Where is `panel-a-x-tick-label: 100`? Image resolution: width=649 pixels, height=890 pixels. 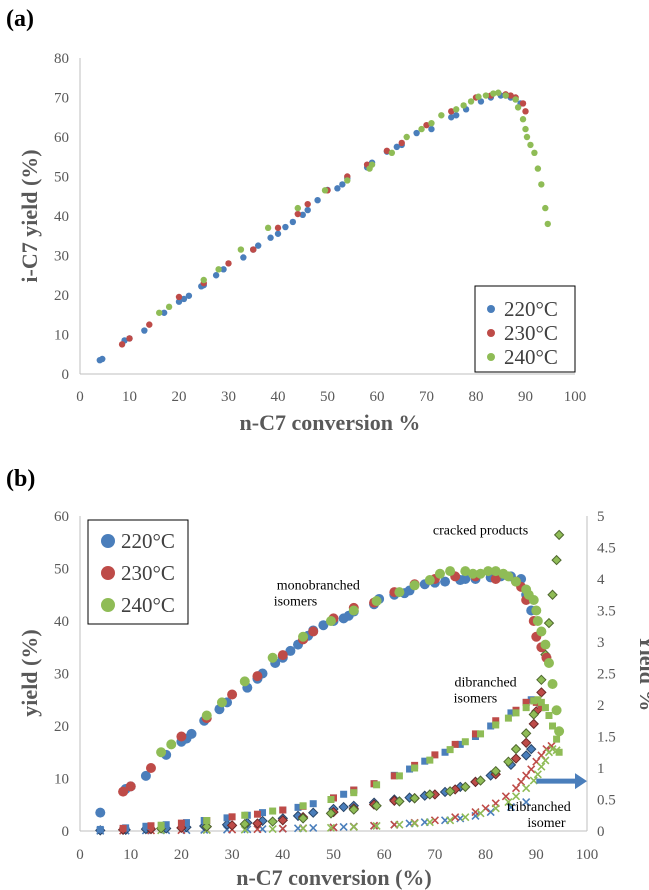 panel-a-x-tick-label: 100 is located at coordinates (575, 397).